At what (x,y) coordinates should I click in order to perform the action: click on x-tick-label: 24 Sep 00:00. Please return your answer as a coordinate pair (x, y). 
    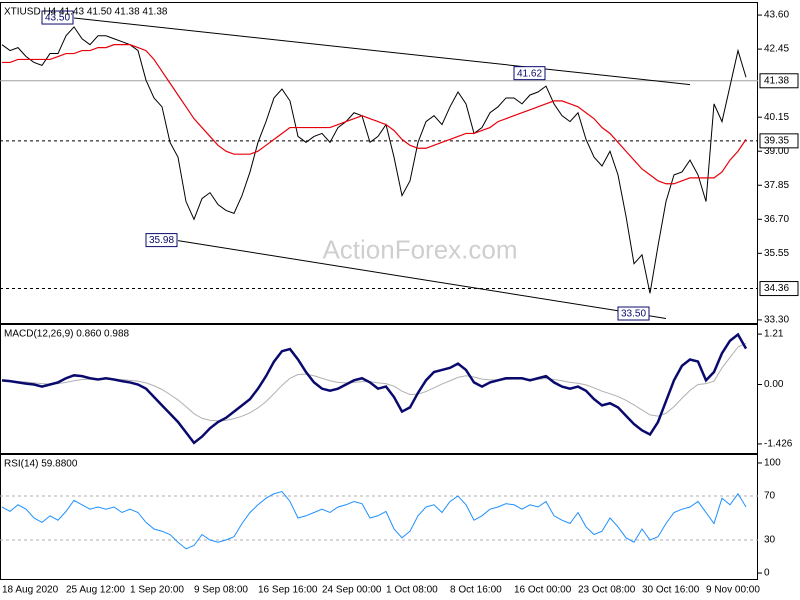
    Looking at the image, I should click on (352, 590).